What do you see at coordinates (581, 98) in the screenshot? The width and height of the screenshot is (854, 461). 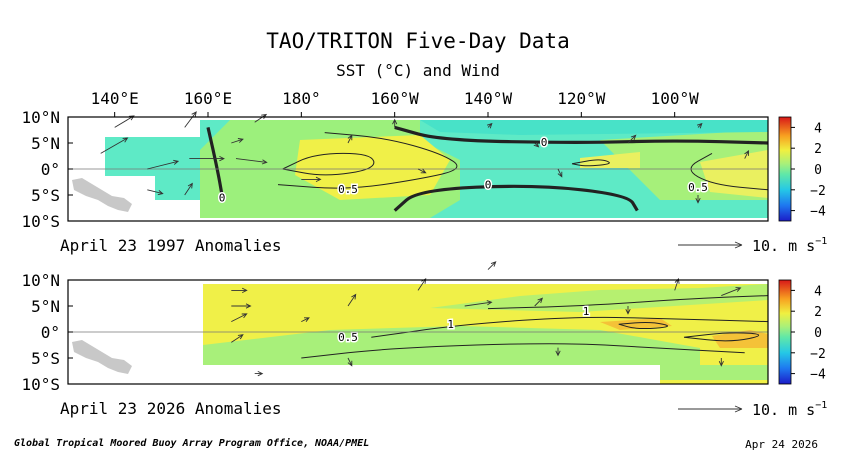 I see `x-tick-label: 120°W` at bounding box center [581, 98].